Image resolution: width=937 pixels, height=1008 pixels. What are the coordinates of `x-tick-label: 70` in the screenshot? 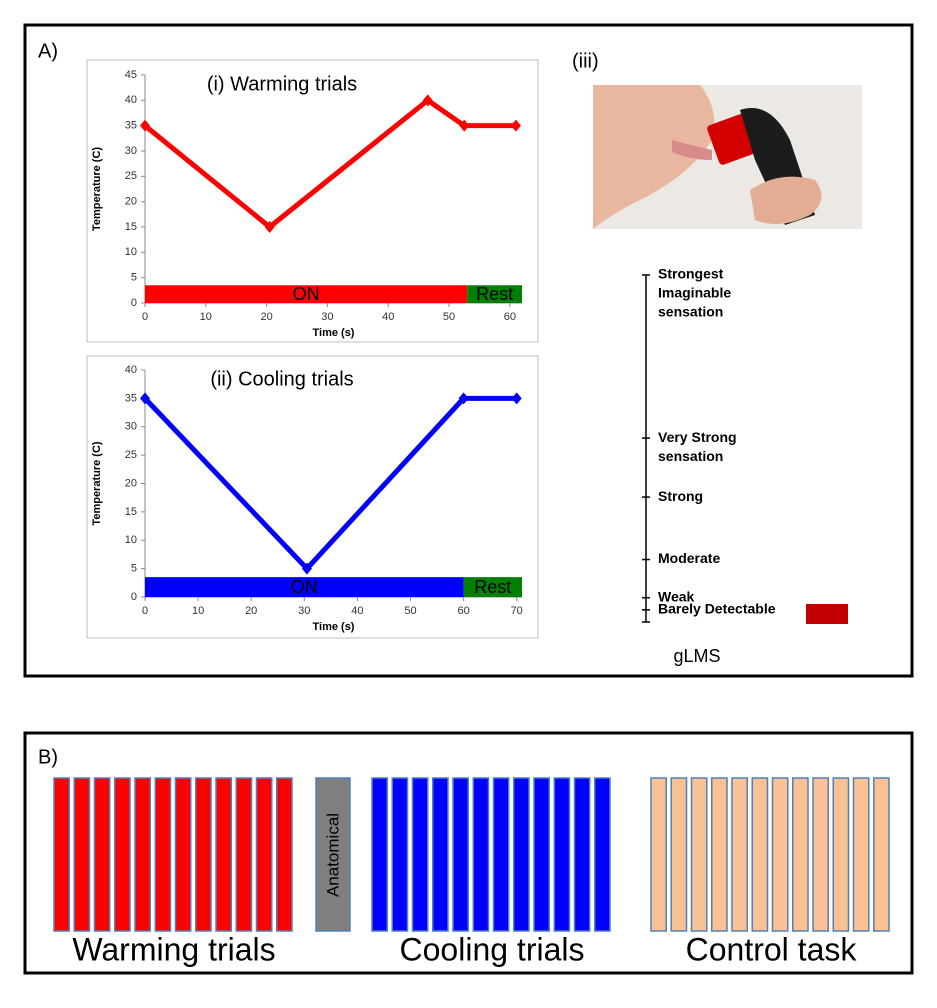 It's located at (517, 611).